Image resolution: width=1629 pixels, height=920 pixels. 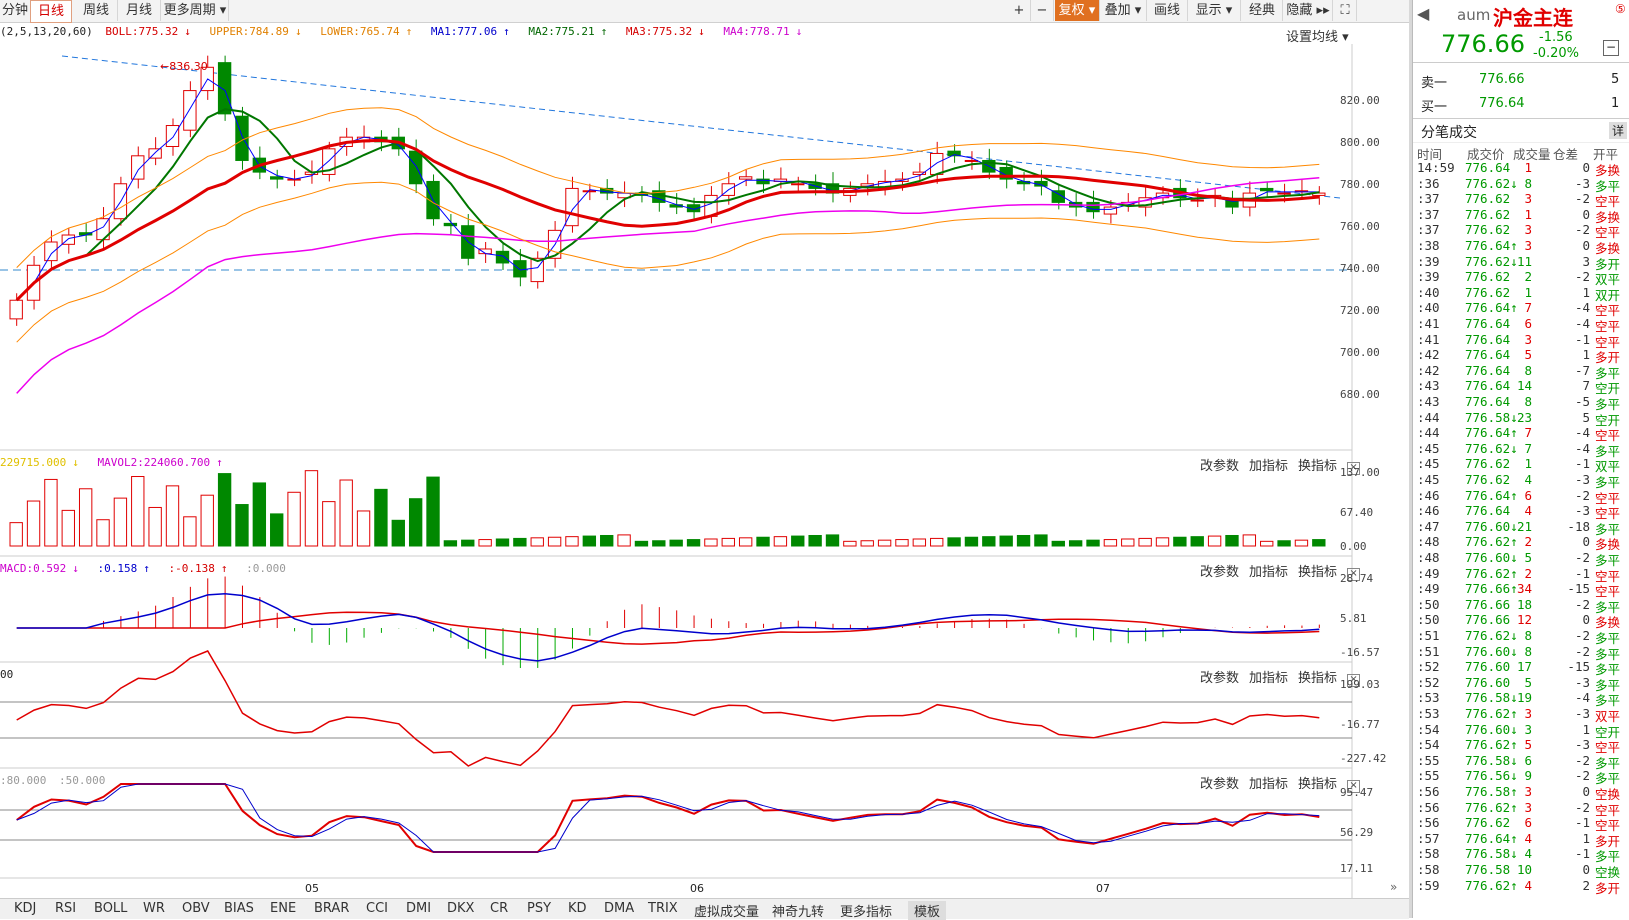 I want to click on scroll-right-icon: », so click(x=1394, y=887).